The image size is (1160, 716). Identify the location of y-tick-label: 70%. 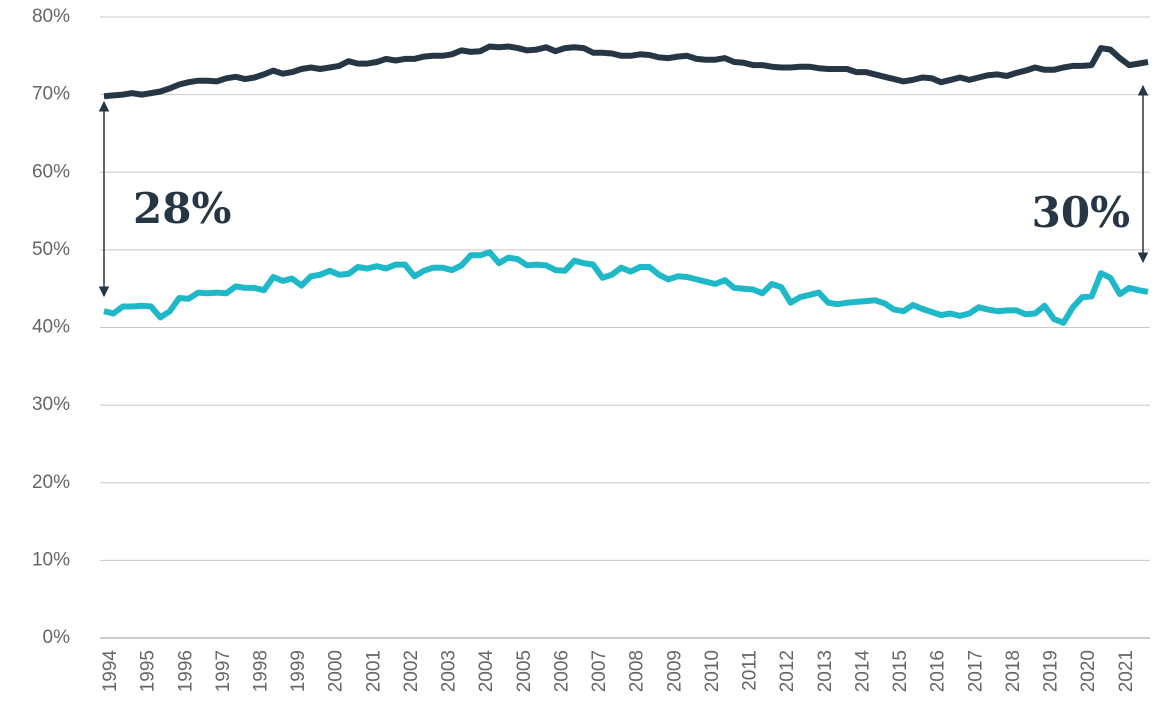
(51, 94).